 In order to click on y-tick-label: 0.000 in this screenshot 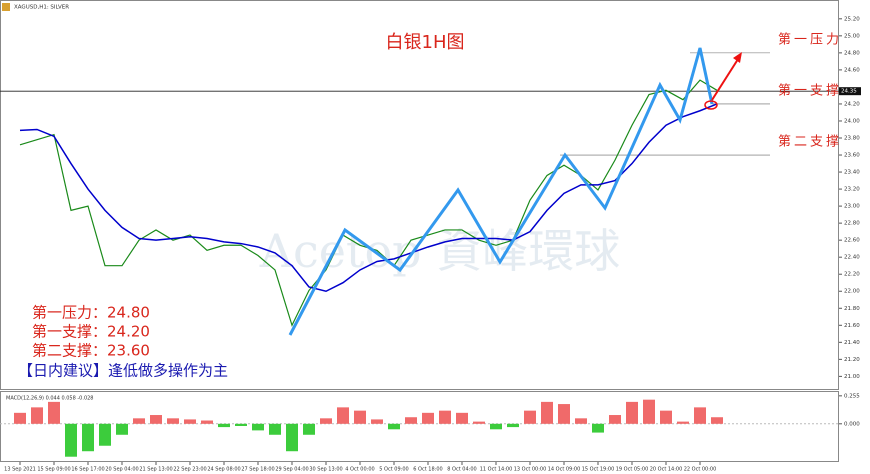, I will do `click(852, 424)`.